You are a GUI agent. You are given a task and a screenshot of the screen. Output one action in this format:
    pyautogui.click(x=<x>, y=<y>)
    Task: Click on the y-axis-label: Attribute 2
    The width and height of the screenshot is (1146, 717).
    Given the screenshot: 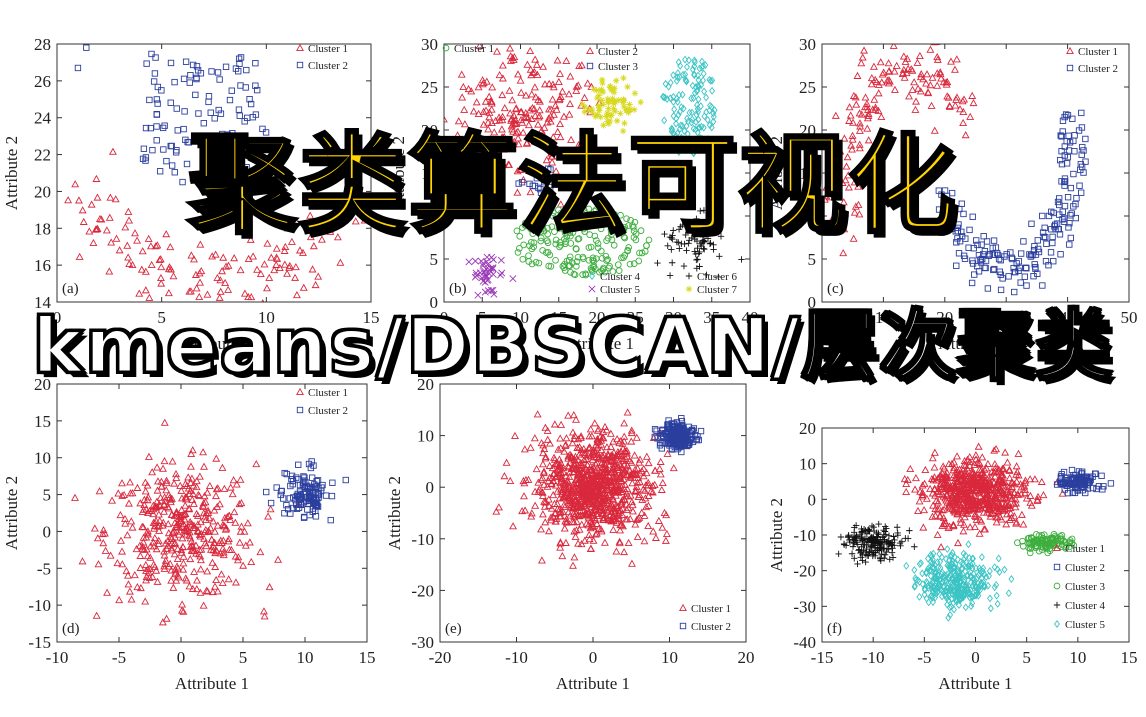 What is the action you would take?
    pyautogui.click(x=11, y=513)
    